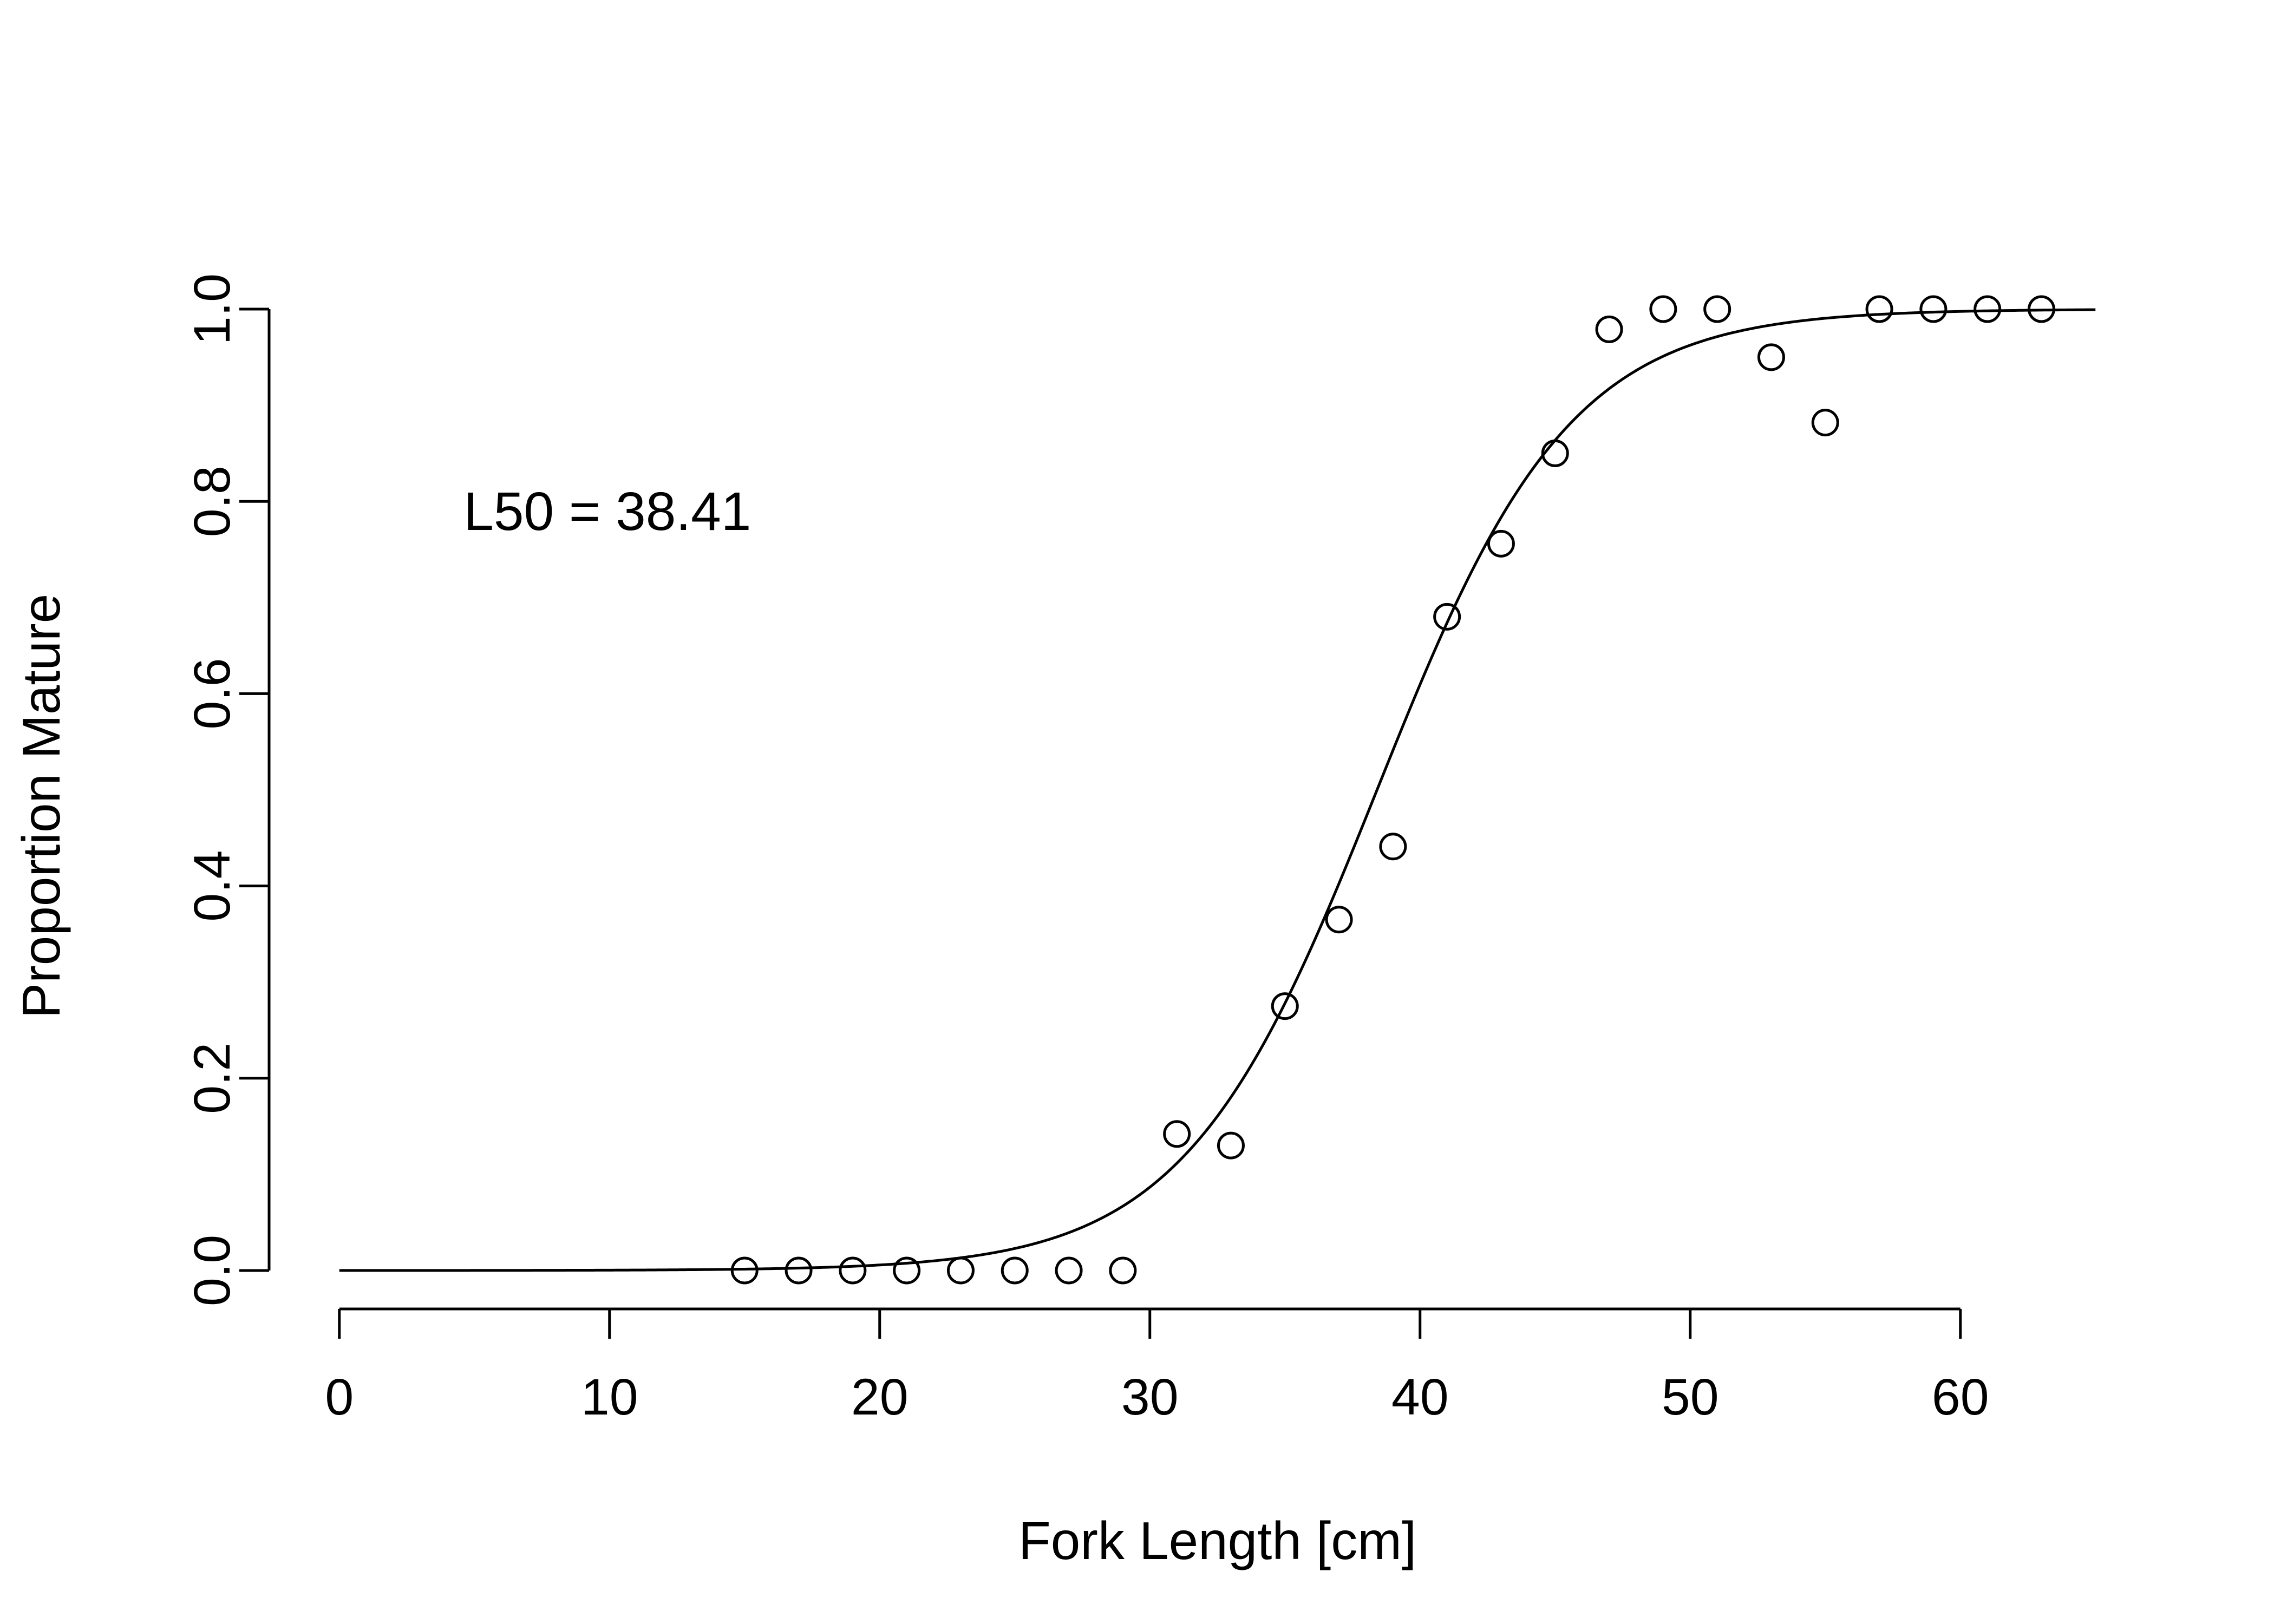  What do you see at coordinates (213, 1078) in the screenshot?
I see `y-tick-label: 0.2` at bounding box center [213, 1078].